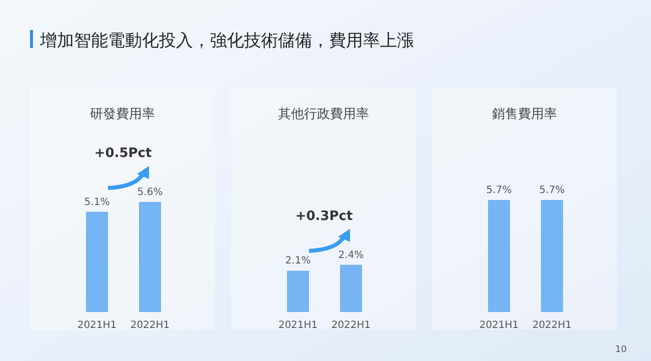 The image size is (651, 361). What do you see at coordinates (298, 261) in the screenshot?
I see `data-label: 2.1%` at bounding box center [298, 261].